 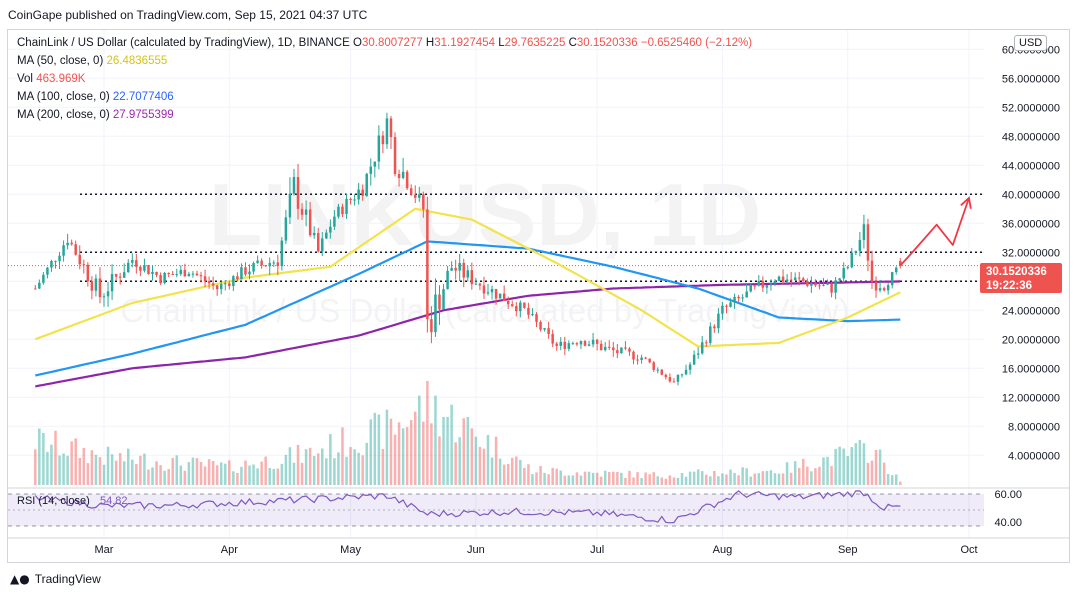 I want to click on last-price-value: 30.1520336, so click(x=1016, y=272).